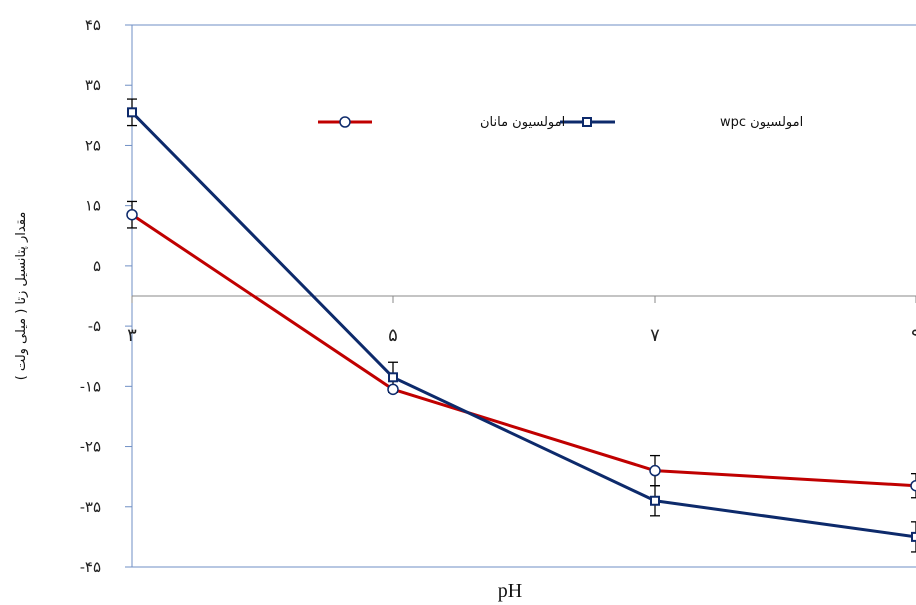 The height and width of the screenshot is (605, 916). Describe the element at coordinates (90, 447) in the screenshot. I see `y-tick-label: -۲۵` at that location.